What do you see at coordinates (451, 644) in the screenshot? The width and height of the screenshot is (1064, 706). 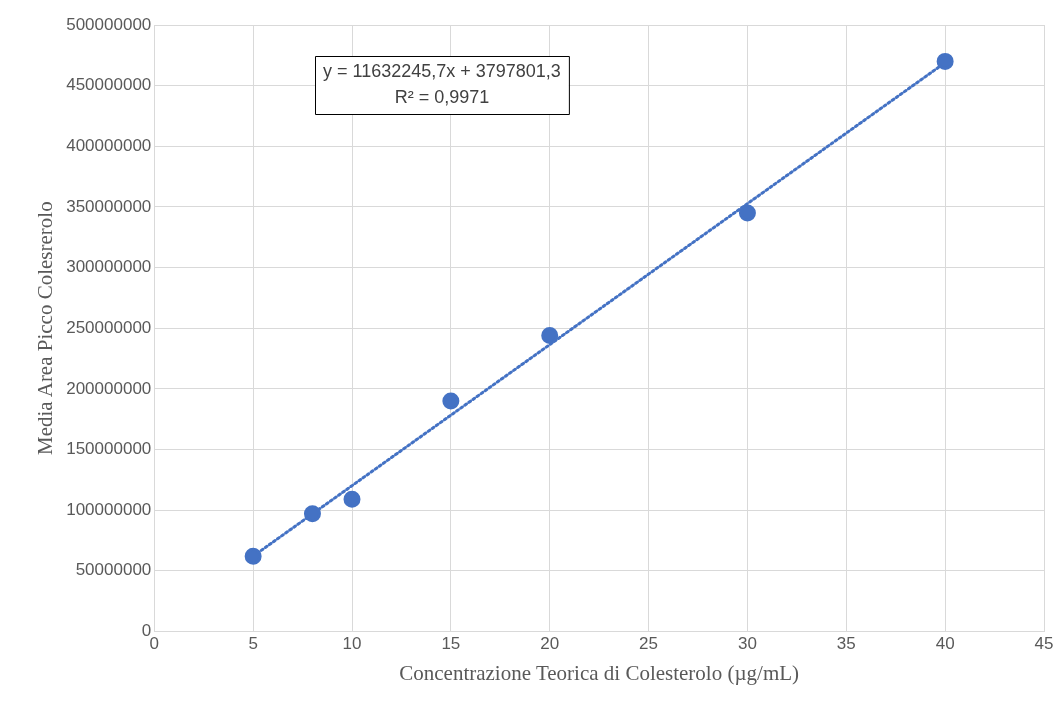 I see `x-tick-label: 15` at bounding box center [451, 644].